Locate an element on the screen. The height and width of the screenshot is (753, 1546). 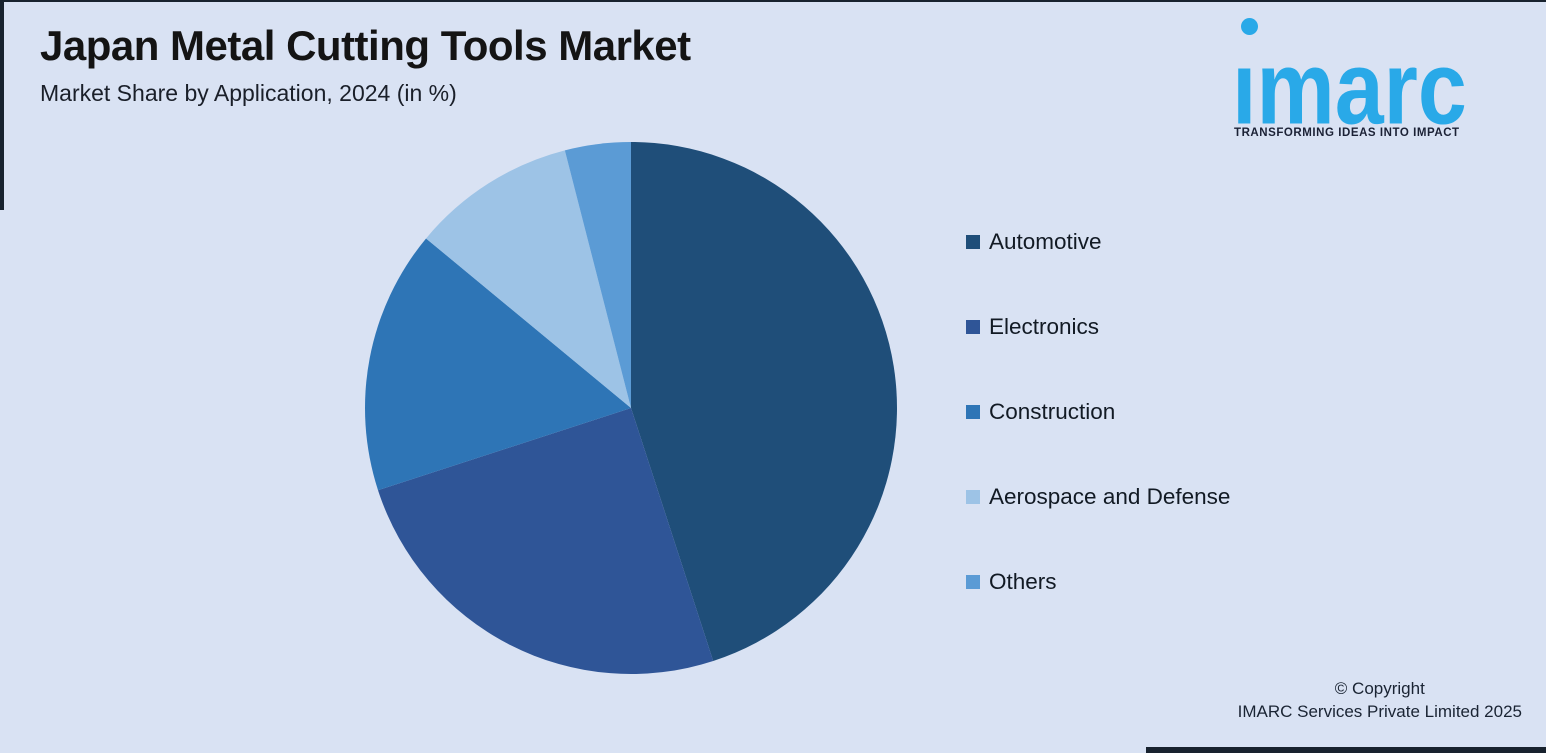
logo-wordmark-text: ımarc is located at coordinates (1349, 87).